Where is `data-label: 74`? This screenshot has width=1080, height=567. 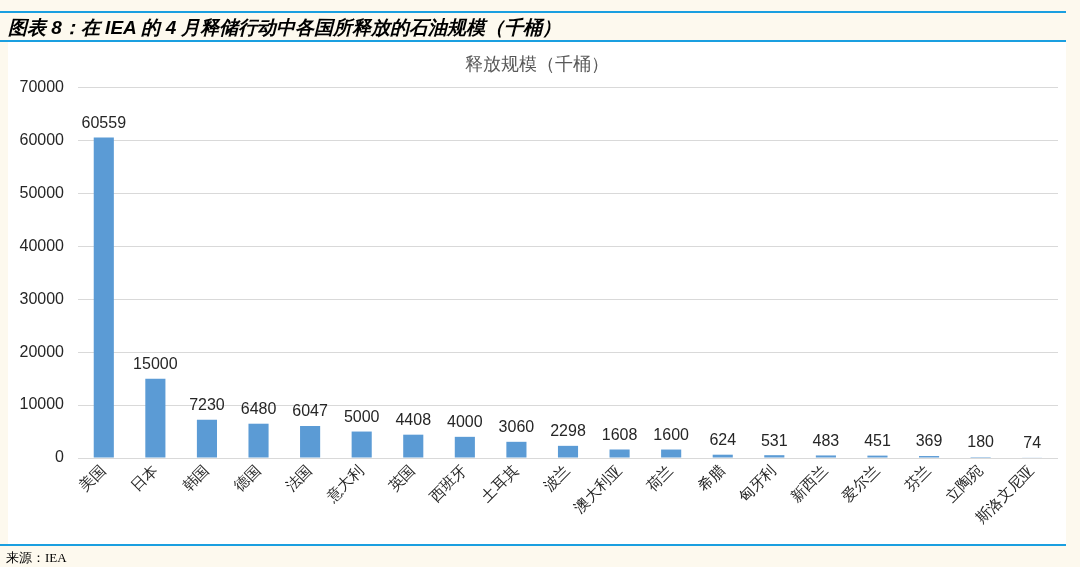 data-label: 74 is located at coordinates (1032, 443).